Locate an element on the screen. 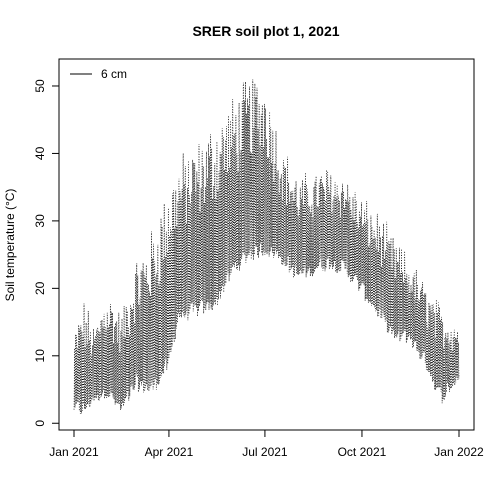 The height and width of the screenshot is (504, 504). x-tick-label: Apr 2021 is located at coordinates (169, 452).